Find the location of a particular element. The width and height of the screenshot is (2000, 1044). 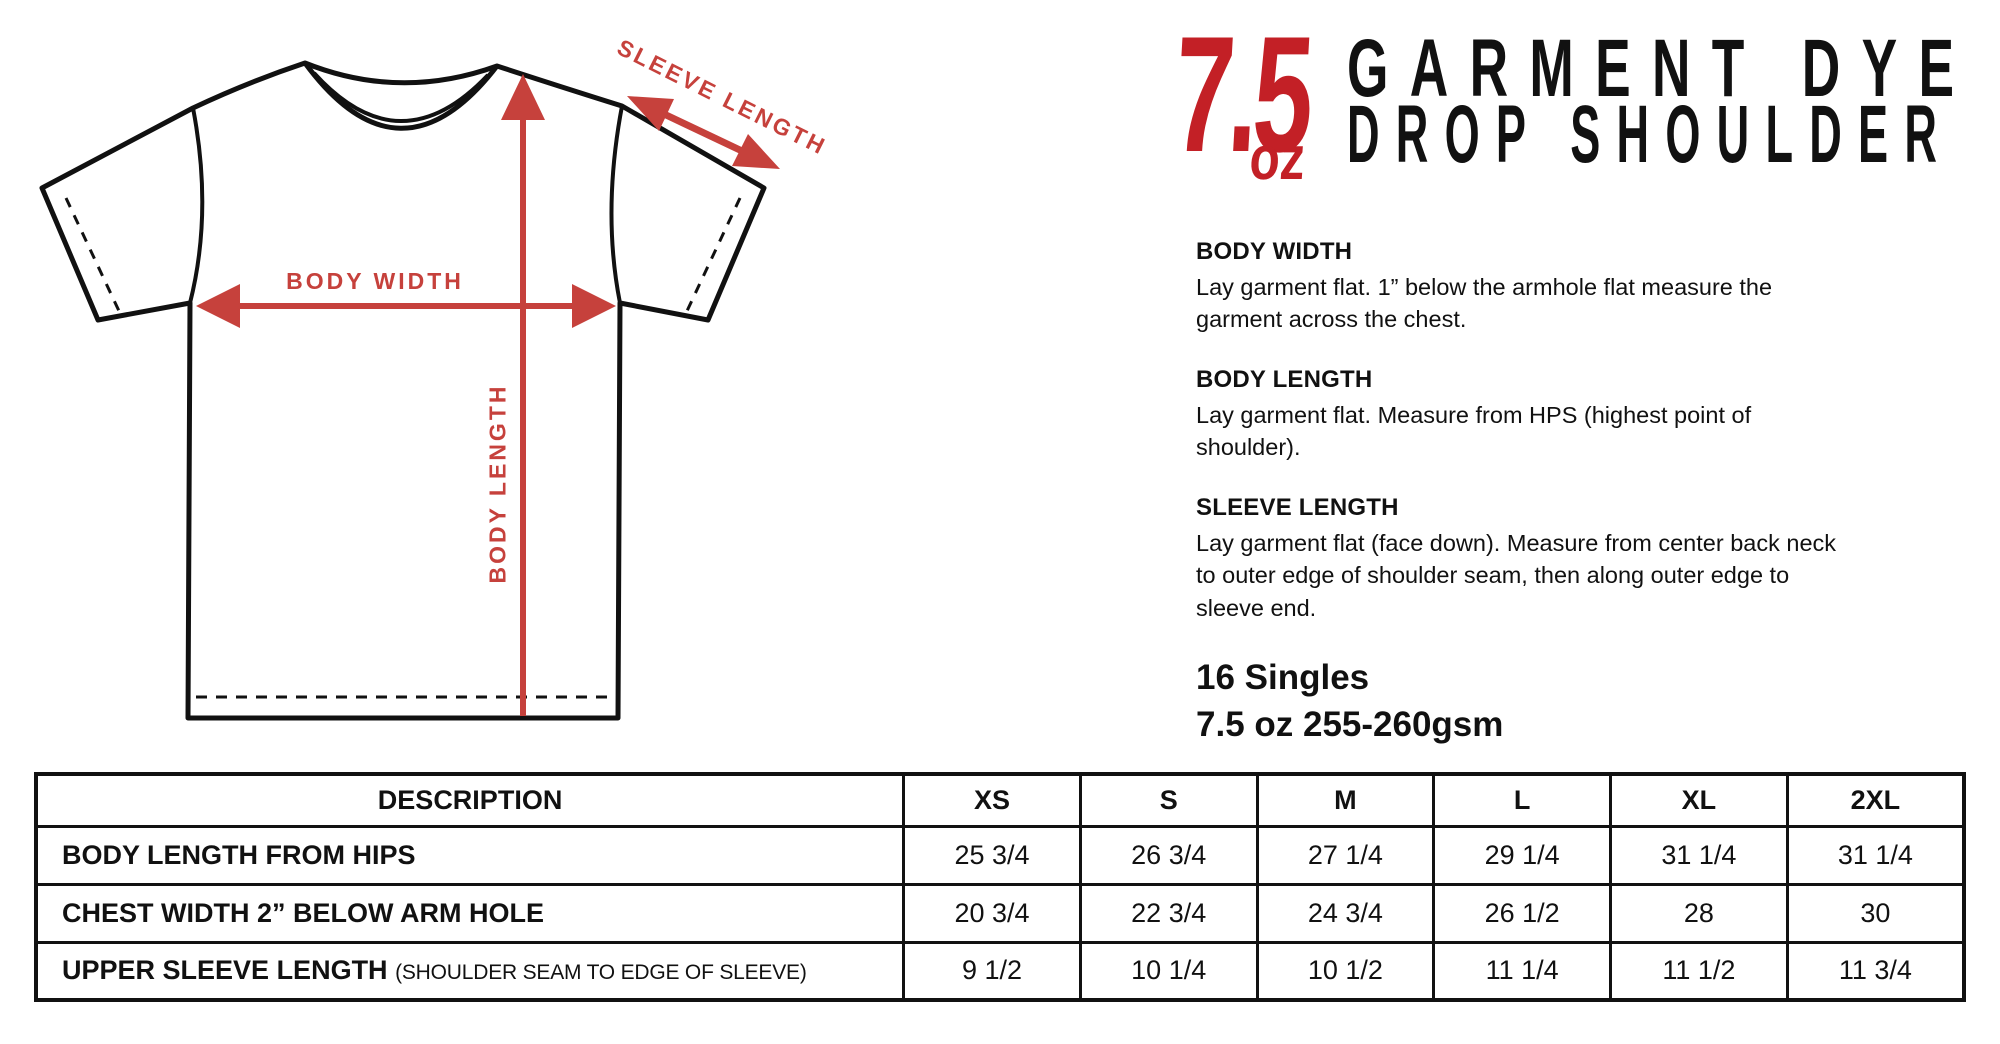

cell-value: 11 1/4 is located at coordinates (1522, 971).